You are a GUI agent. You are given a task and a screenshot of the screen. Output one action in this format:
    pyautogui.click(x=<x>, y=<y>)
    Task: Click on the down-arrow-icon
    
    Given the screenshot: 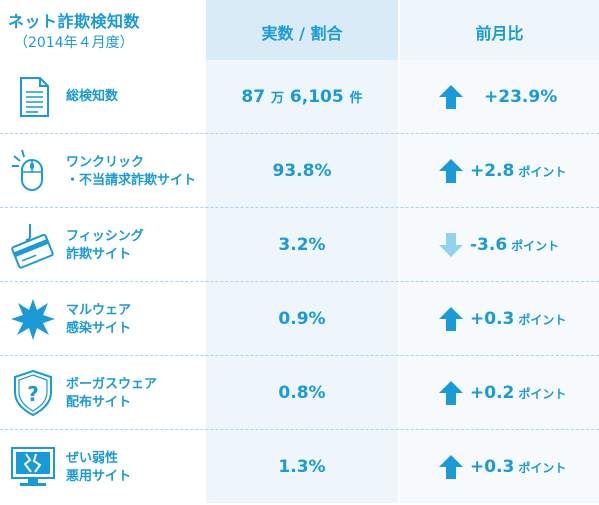 What is the action you would take?
    pyautogui.click(x=451, y=245)
    